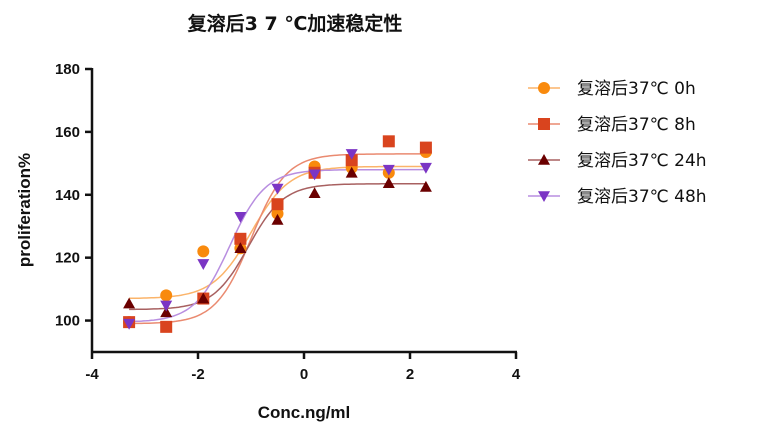 The image size is (760, 430). I want to click on legend-label: 复溶后37℃ 48h, so click(642, 197).